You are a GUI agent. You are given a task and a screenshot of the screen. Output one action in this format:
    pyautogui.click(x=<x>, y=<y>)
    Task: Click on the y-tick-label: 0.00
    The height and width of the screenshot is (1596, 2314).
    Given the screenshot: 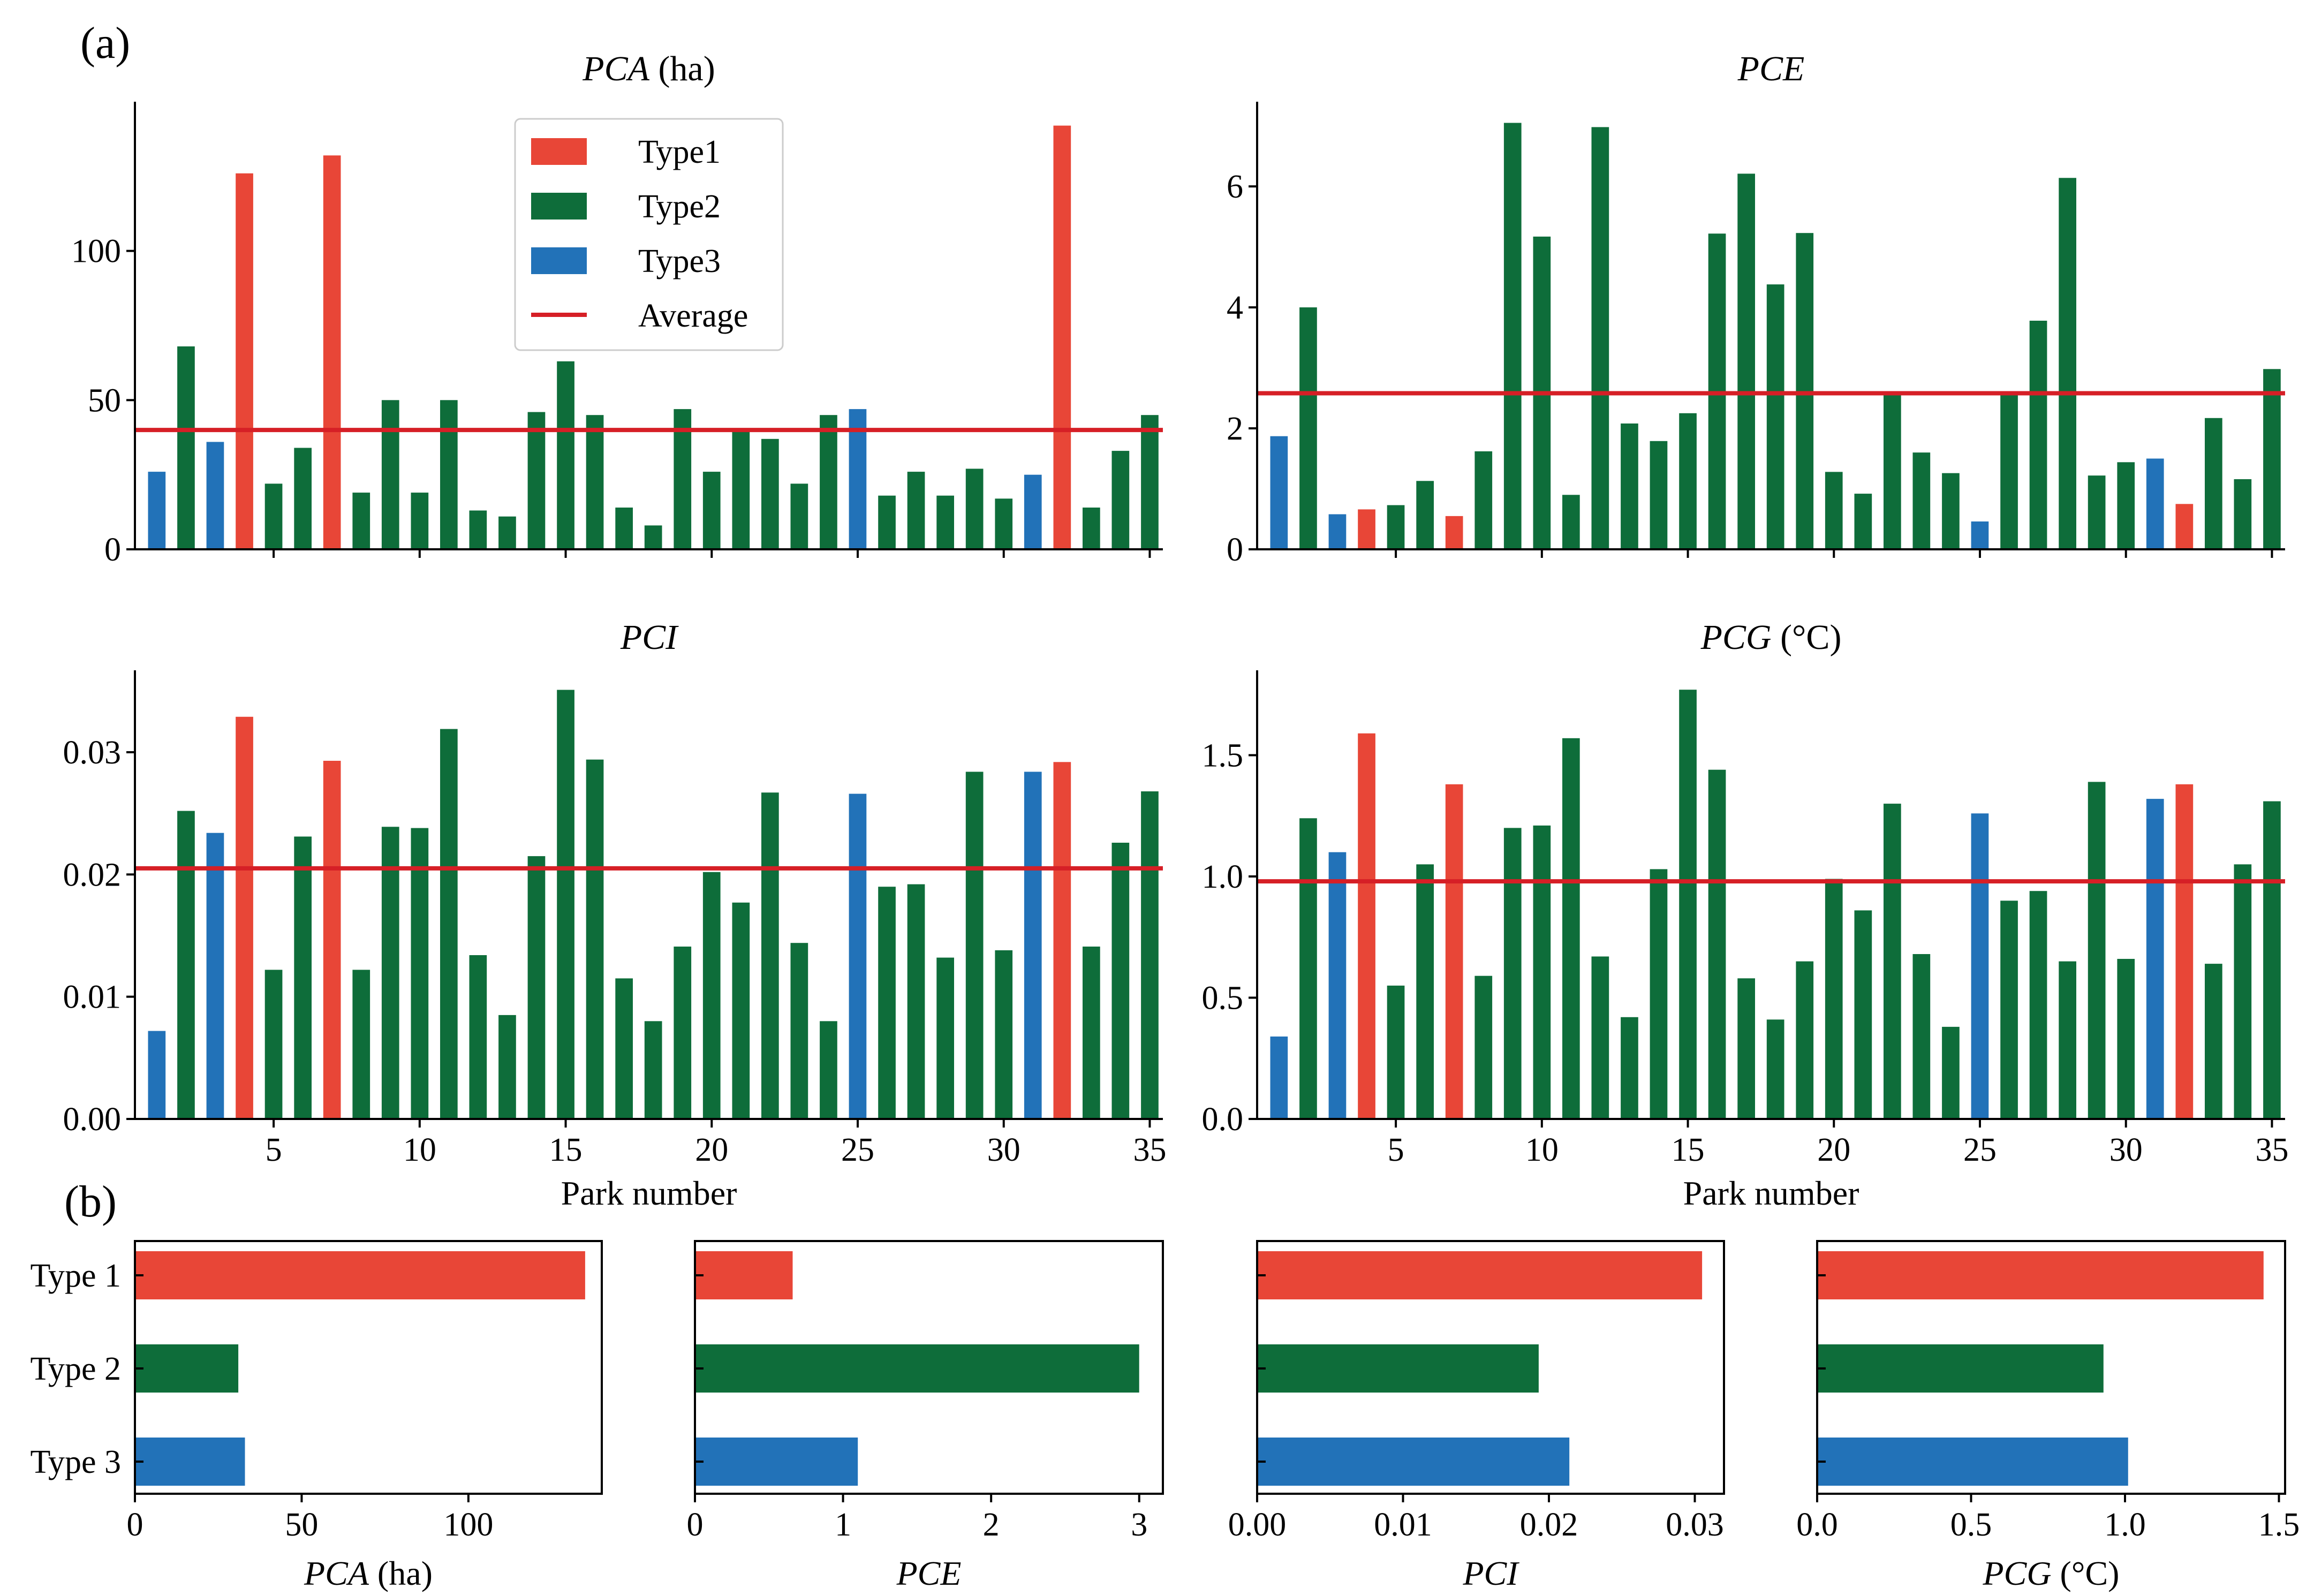 What is the action you would take?
    pyautogui.click(x=92, y=1119)
    